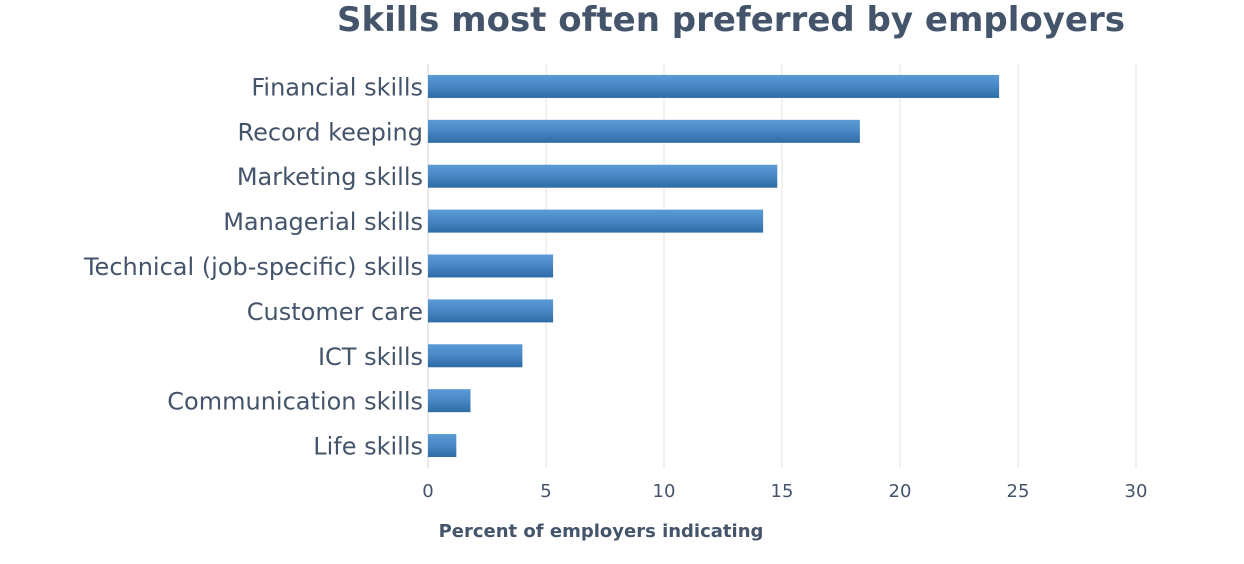  I want to click on chart-title: Skills most often preferred by employers, so click(731, 20).